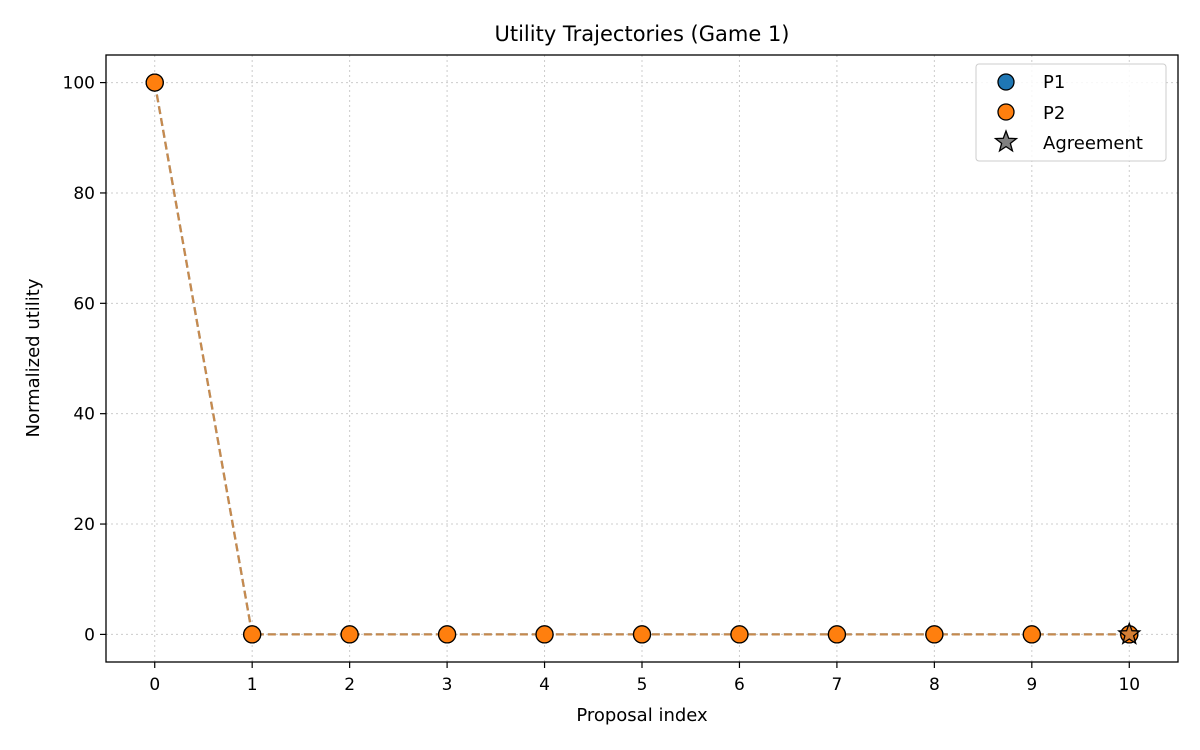  I want to click on legend-label-p1: P1, so click(1054, 82).